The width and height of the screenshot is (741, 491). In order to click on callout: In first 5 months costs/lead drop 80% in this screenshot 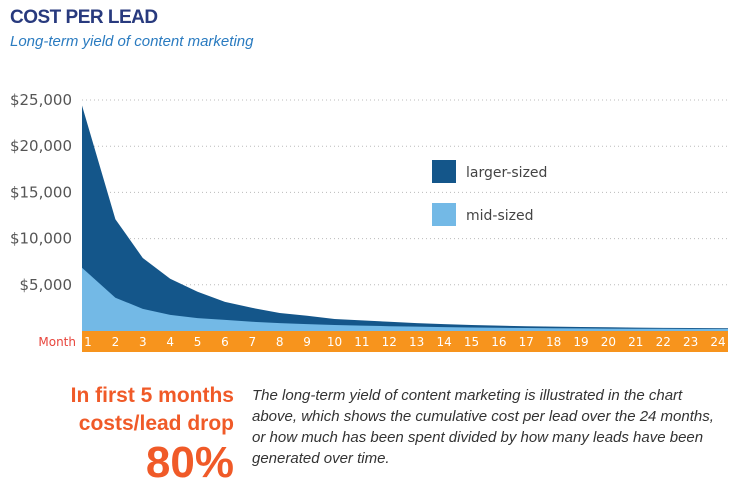, I will do `click(122, 435)`.